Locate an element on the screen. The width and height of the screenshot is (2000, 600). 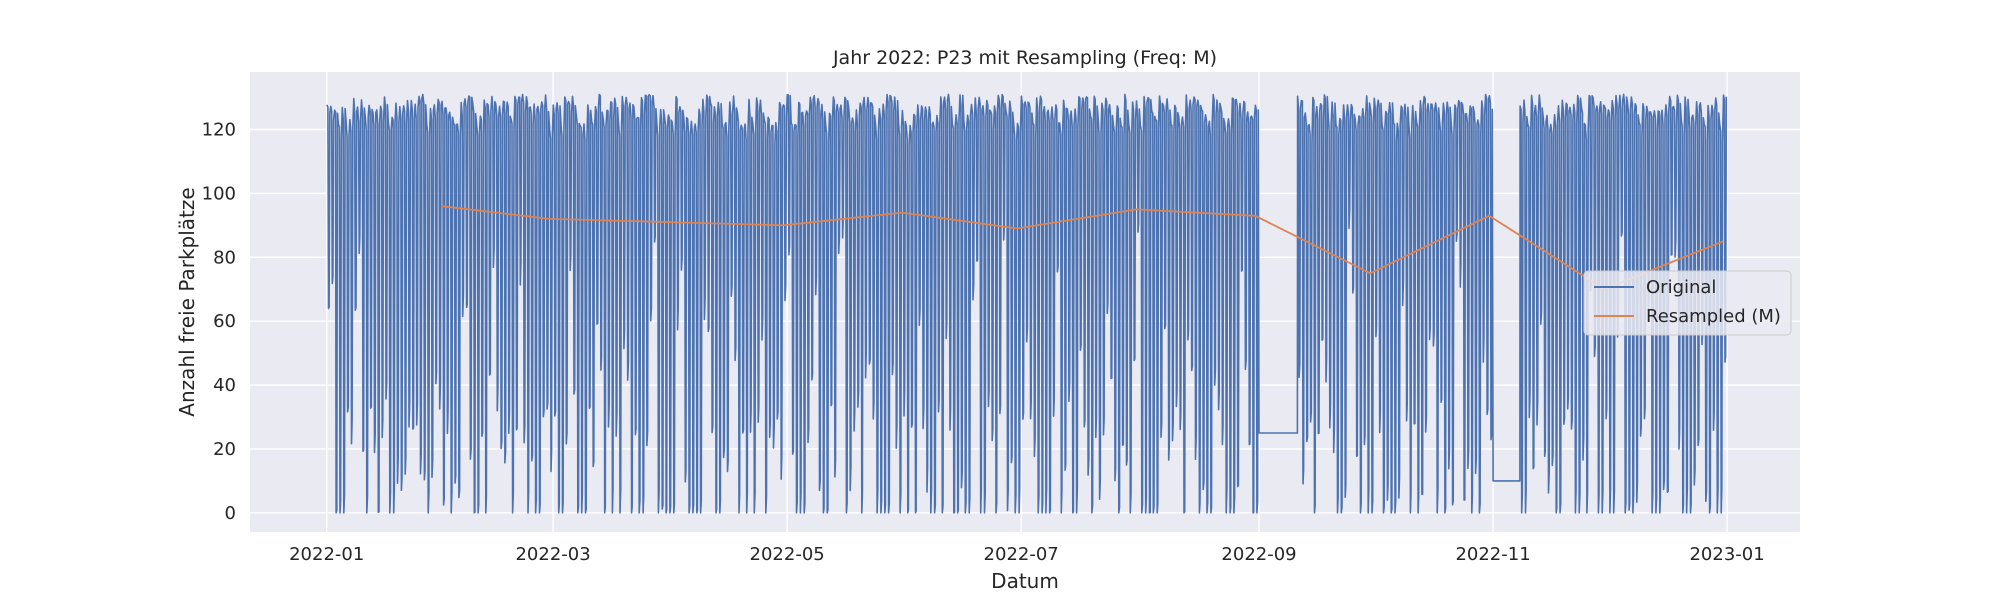
series-resampled is located at coordinates (1082, 248).